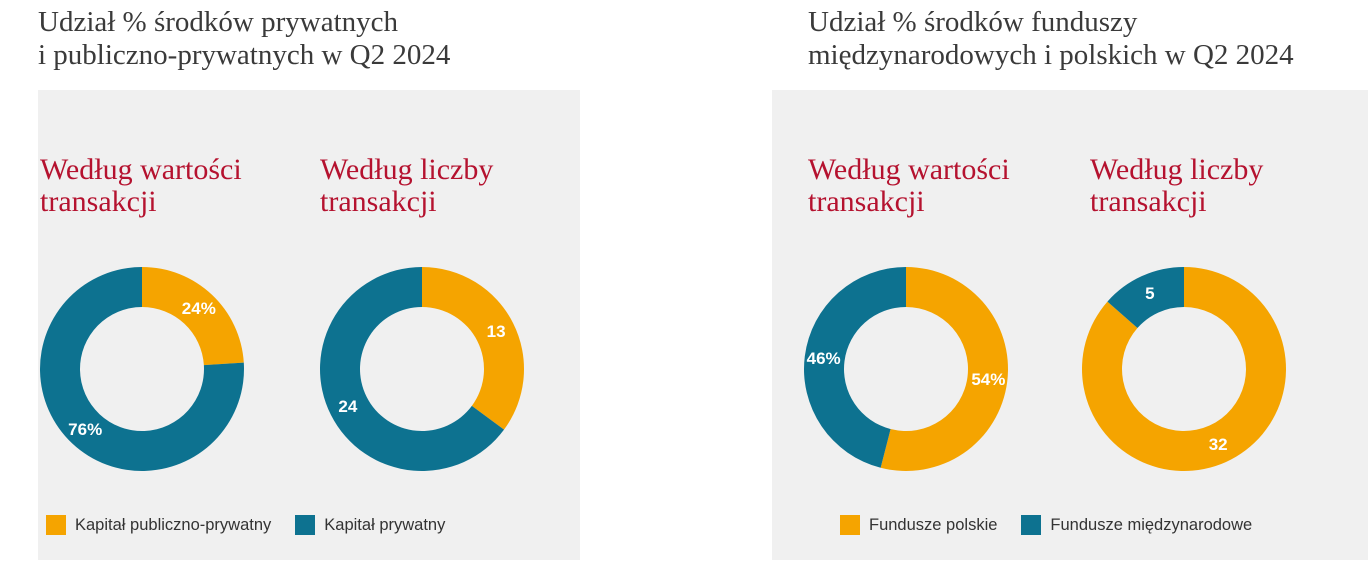  What do you see at coordinates (909, 169) in the screenshot?
I see `chart-3-subtitle-line-1: Według wartości` at bounding box center [909, 169].